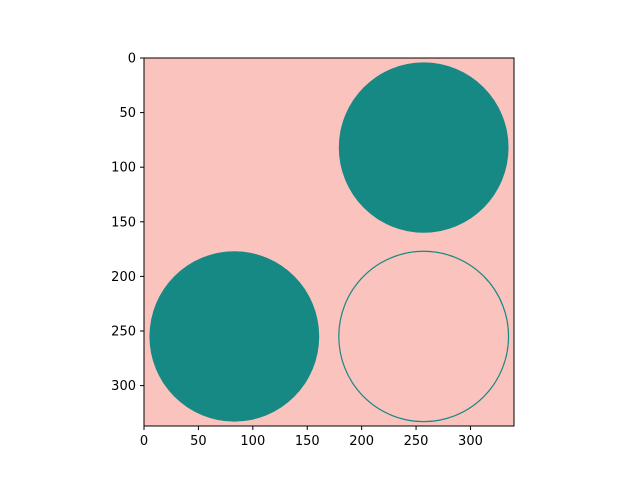 The width and height of the screenshot is (640, 480). Describe the element at coordinates (123, 222) in the screenshot. I see `y-tick-label: 150` at that location.